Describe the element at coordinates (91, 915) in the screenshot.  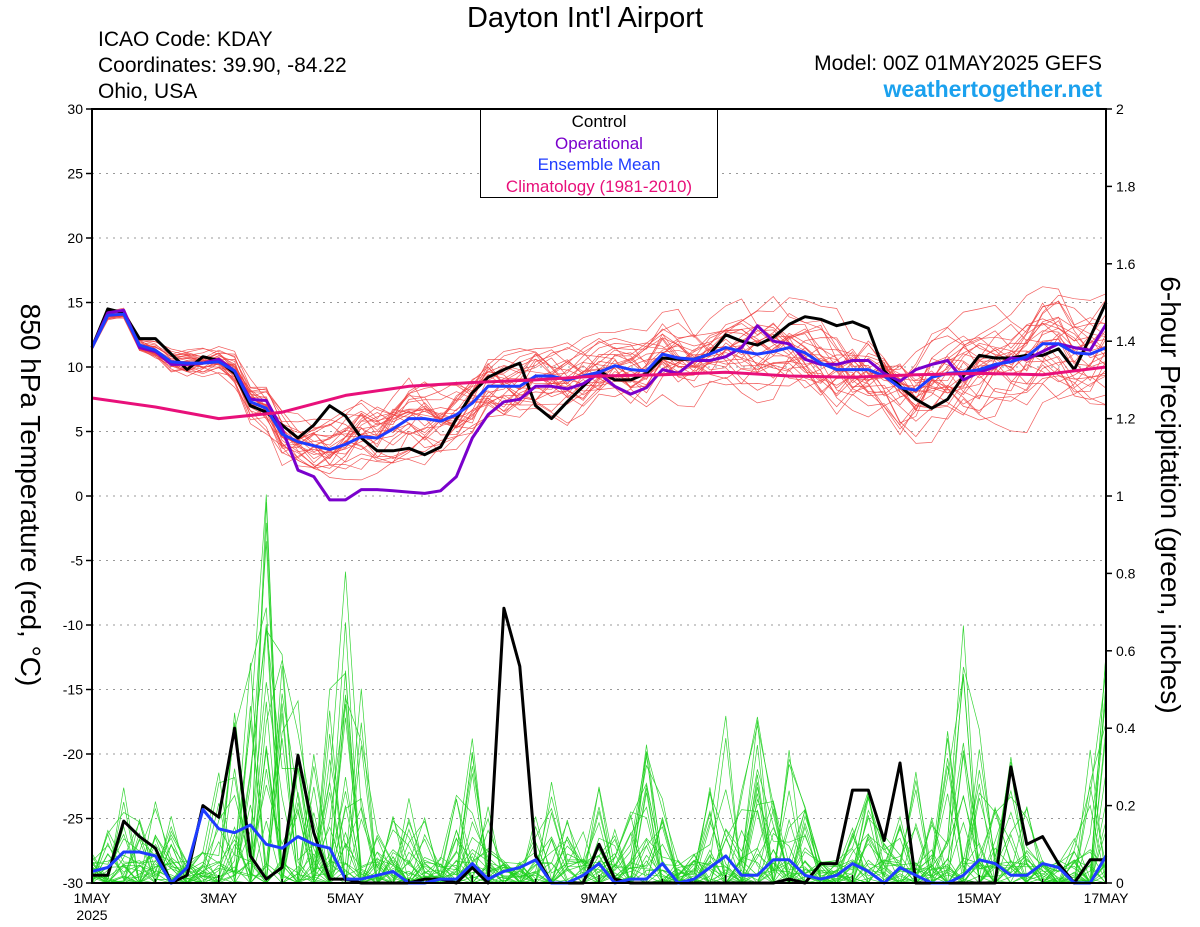
I see `x-tick-sublabel: 2025` at that location.